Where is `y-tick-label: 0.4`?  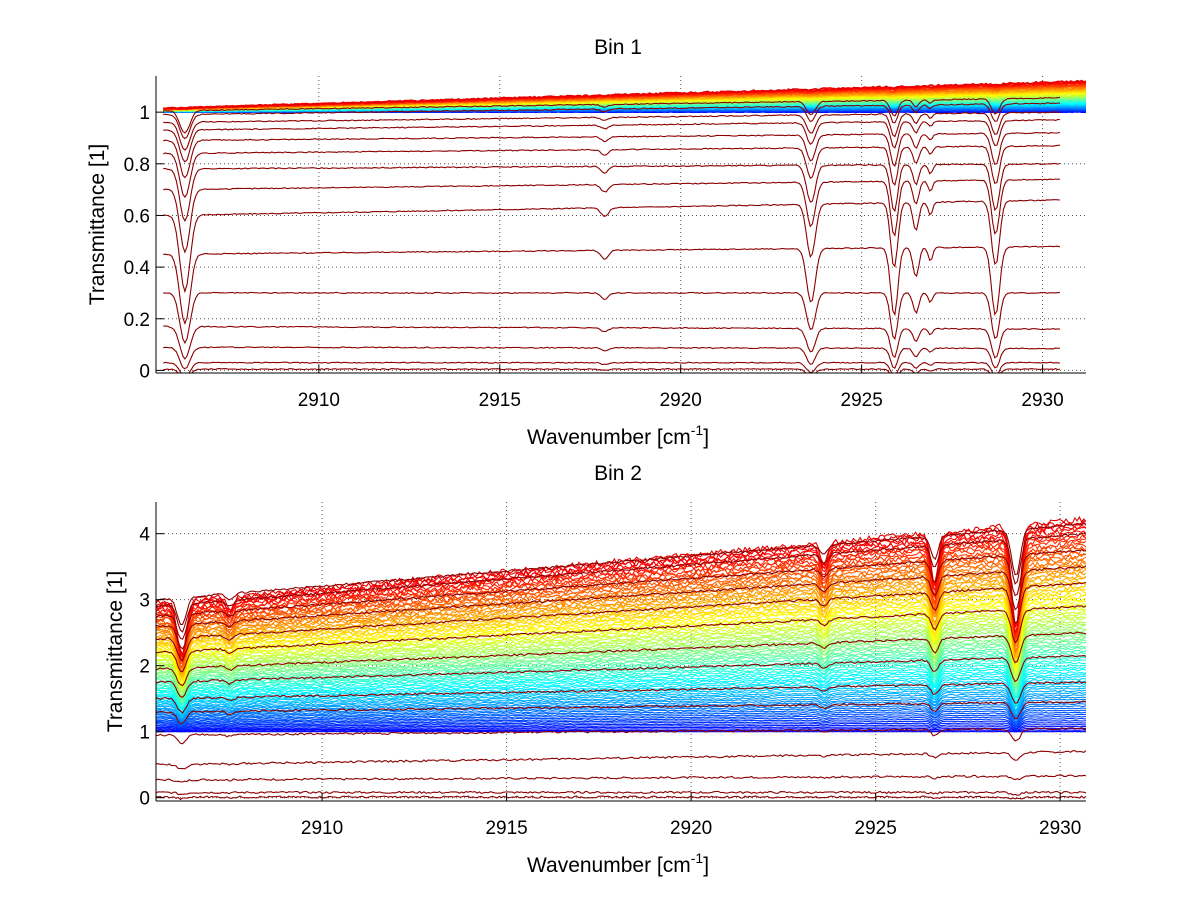 y-tick-label: 0.4 is located at coordinates (137, 268).